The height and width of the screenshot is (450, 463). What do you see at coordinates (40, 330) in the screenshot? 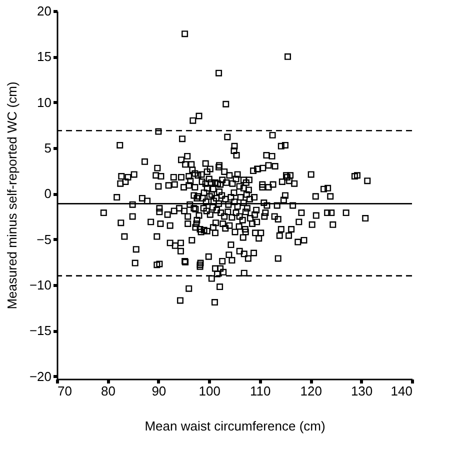
I see `y-tick-label: −15` at bounding box center [40, 330].